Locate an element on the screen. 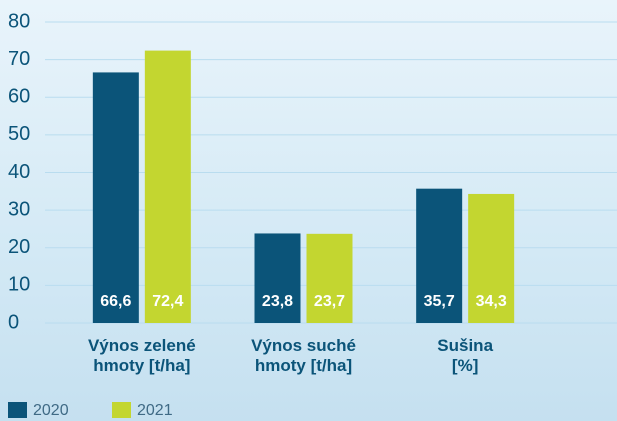 The height and width of the screenshot is (421, 617). x-tick-label: Sušina [%] is located at coordinates (465, 355).